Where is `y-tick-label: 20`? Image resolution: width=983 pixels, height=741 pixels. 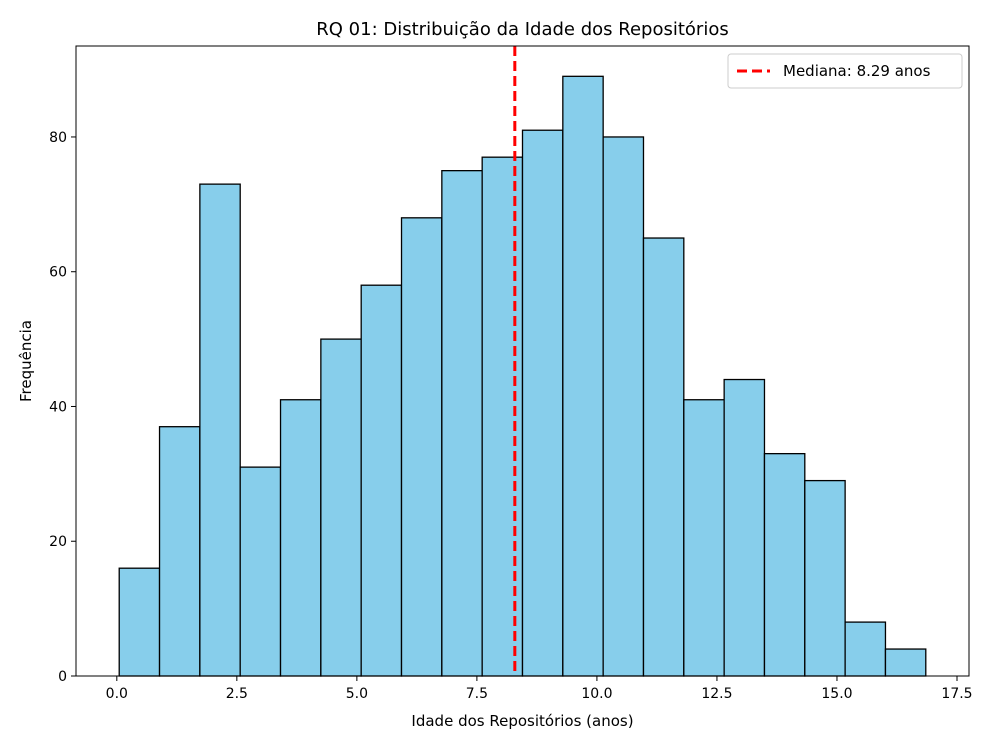
y-tick-label: 20 is located at coordinates (58, 542).